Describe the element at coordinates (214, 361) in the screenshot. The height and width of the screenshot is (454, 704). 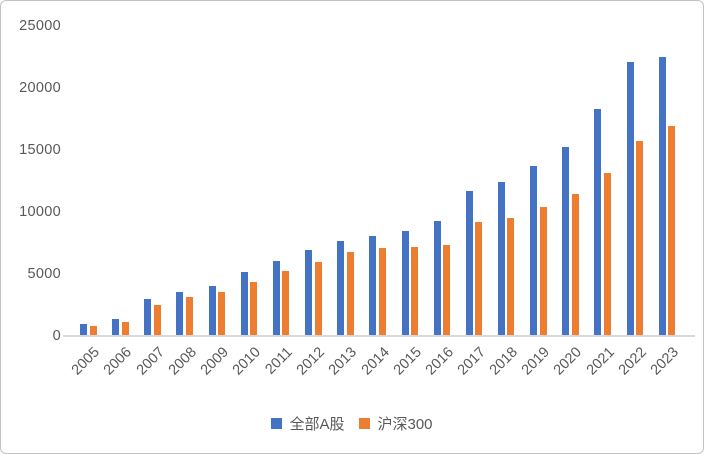
I see `x-axis-tick-label: 2009` at that location.